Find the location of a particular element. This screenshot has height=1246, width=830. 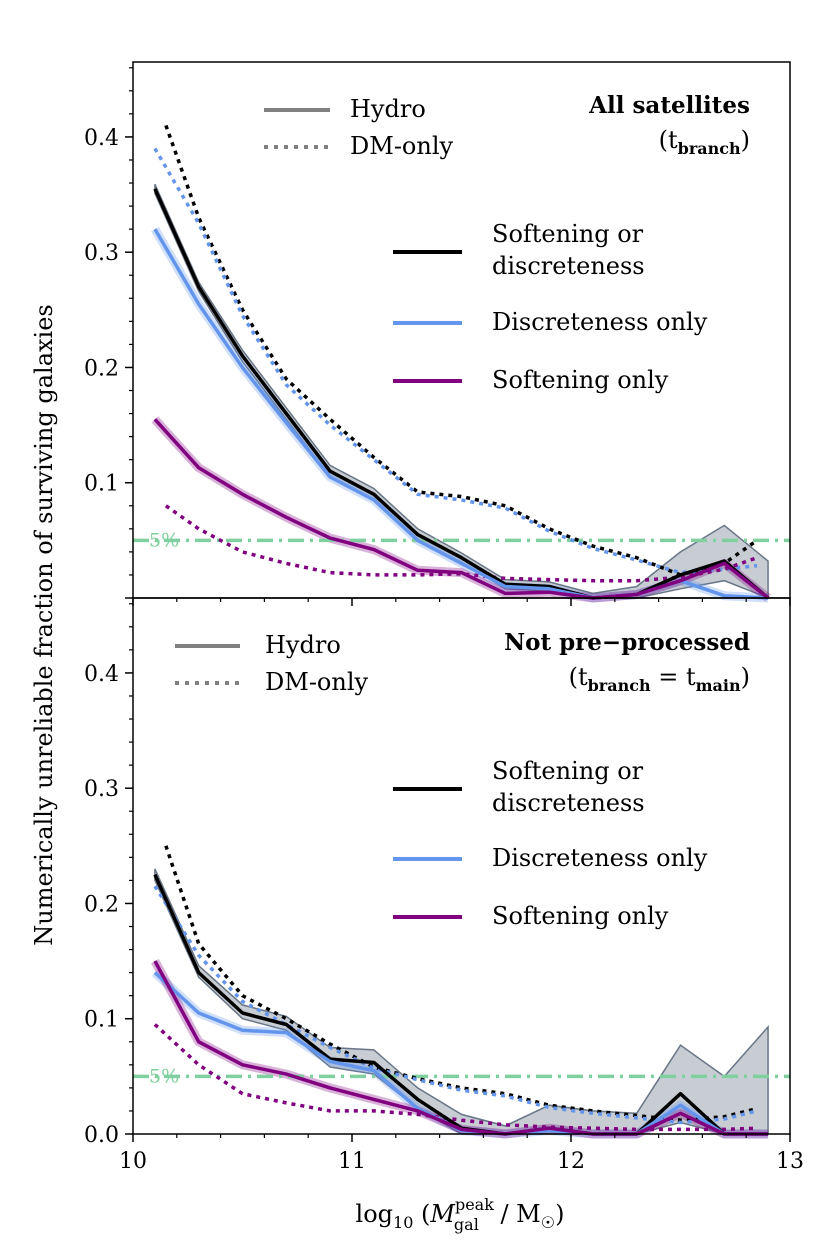

panel-subtitle: (tbranch = tmain) is located at coordinates (659, 679).